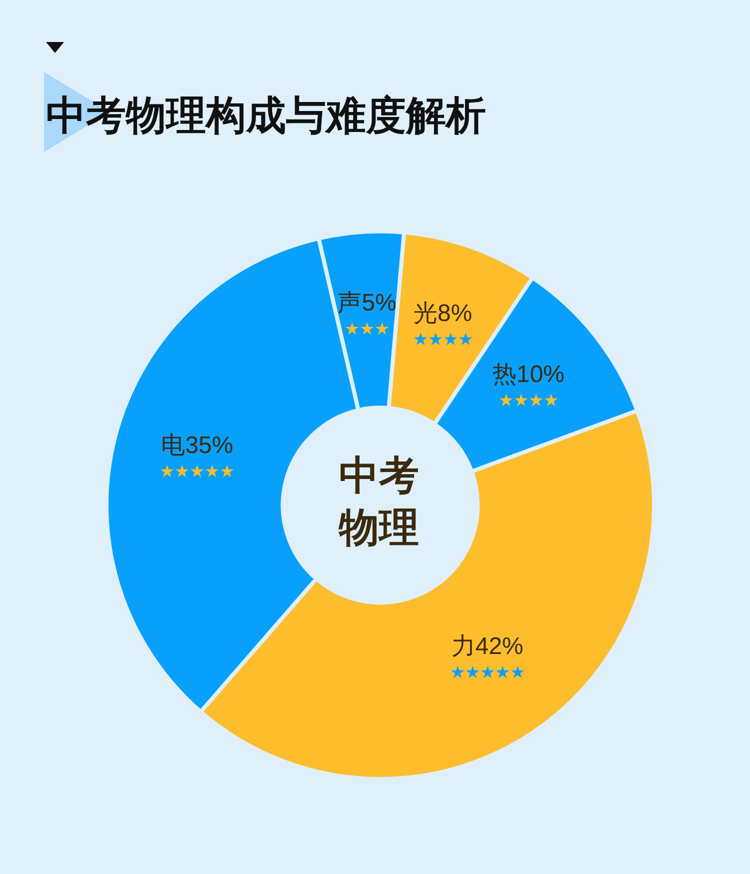 This screenshot has width=750, height=874. I want to click on slice-label: 力, so click(463, 646).